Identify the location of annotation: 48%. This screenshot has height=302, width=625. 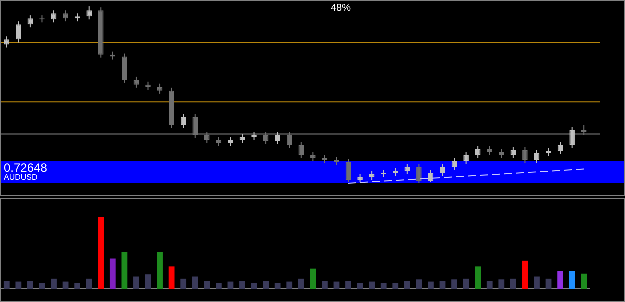
(341, 8).